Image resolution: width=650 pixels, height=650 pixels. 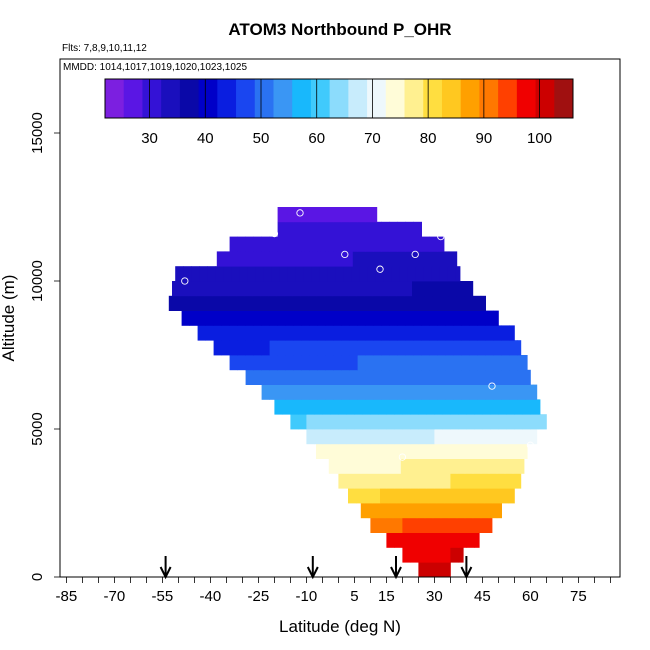 What do you see at coordinates (339, 98) in the screenshot?
I see `colorbar-frame` at bounding box center [339, 98].